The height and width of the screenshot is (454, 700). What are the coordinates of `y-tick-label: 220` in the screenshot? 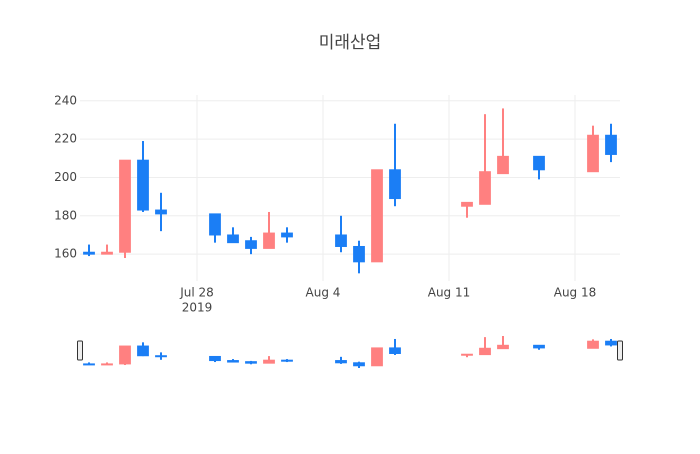 It's located at (65, 139).